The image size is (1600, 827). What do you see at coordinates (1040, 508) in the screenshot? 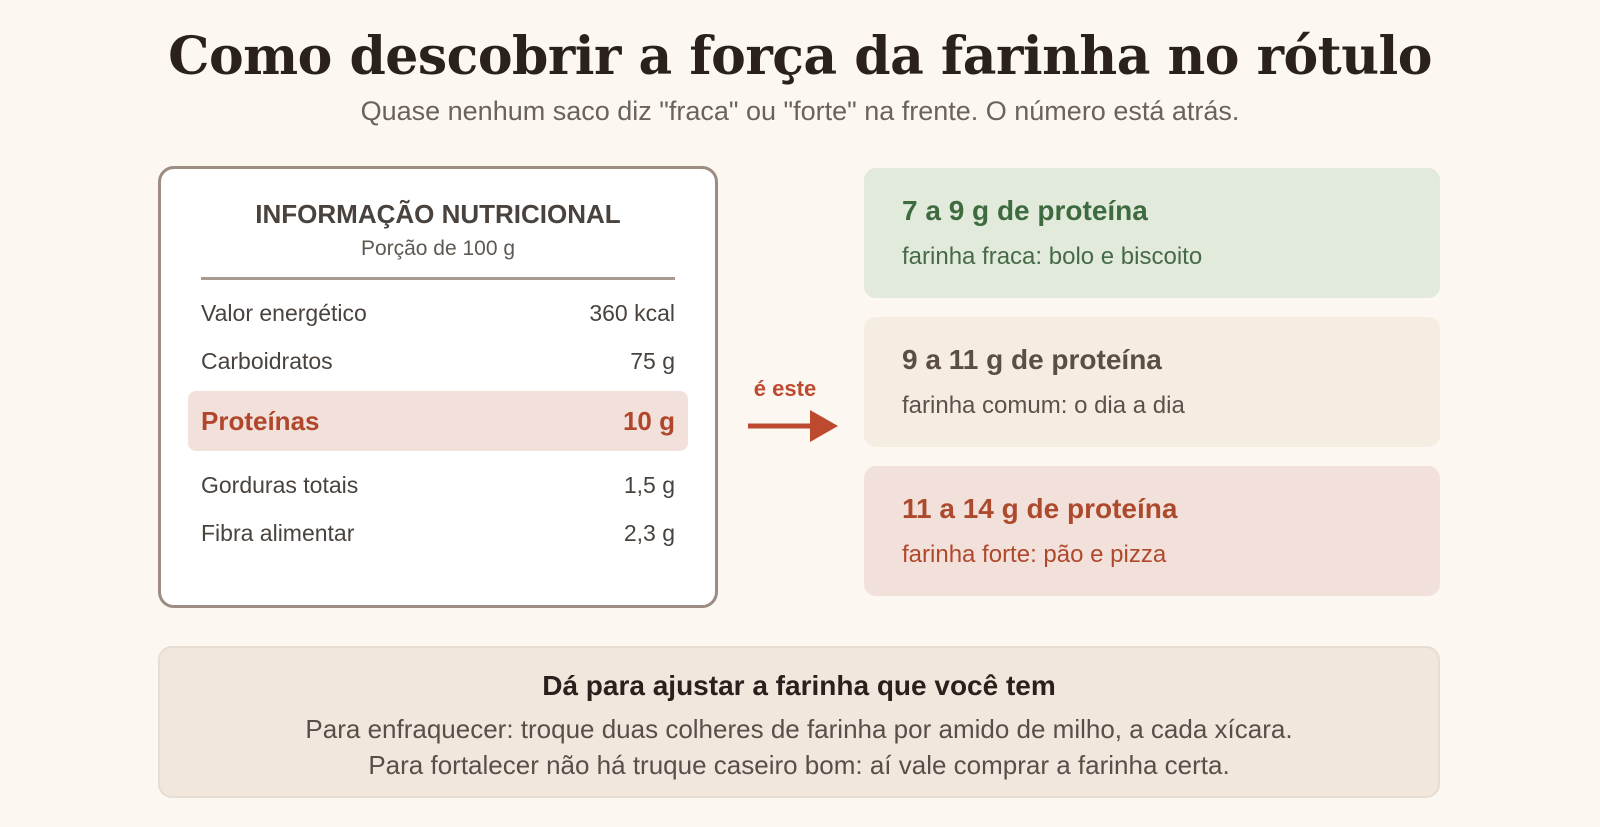
I see `band-title: 11 a 14 g de proteína` at bounding box center [1040, 508].